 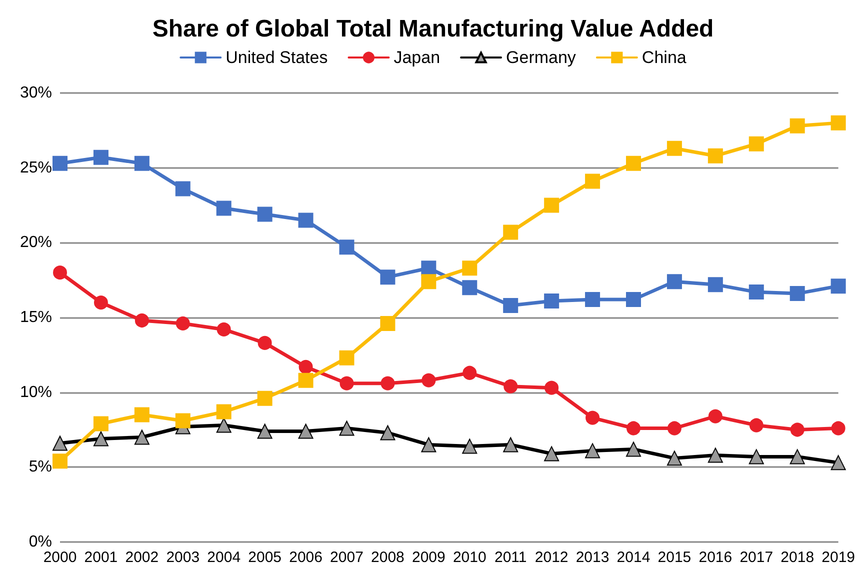 I want to click on x-tick-label: 2007, so click(x=347, y=557).